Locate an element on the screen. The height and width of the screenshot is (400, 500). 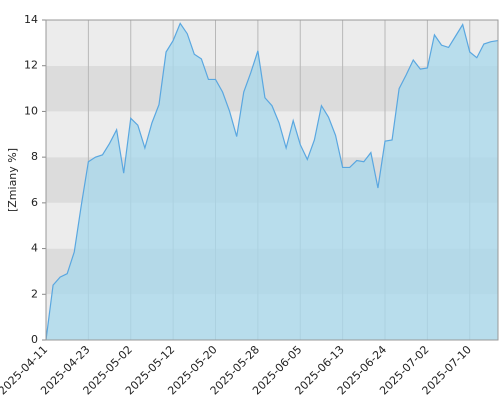
y-tick-label: 8 is located at coordinates (34, 156).